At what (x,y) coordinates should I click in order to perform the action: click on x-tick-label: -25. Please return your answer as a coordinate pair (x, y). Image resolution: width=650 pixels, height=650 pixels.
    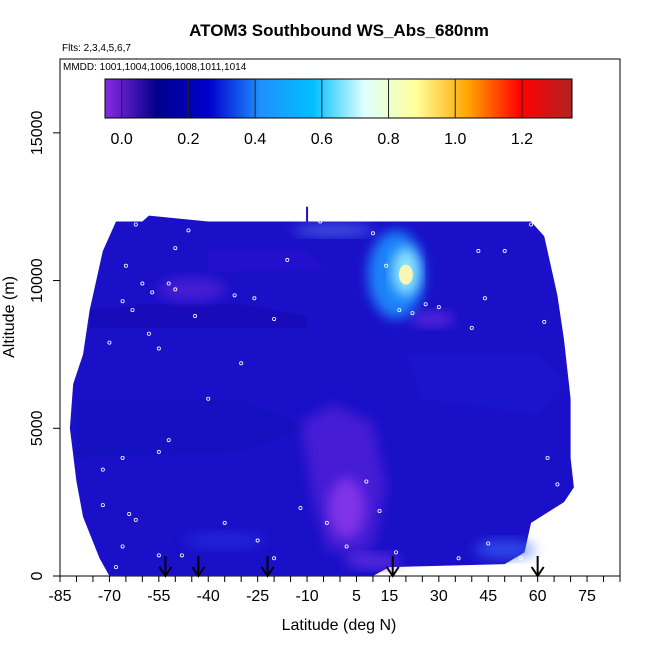
    Looking at the image, I should click on (257, 596).